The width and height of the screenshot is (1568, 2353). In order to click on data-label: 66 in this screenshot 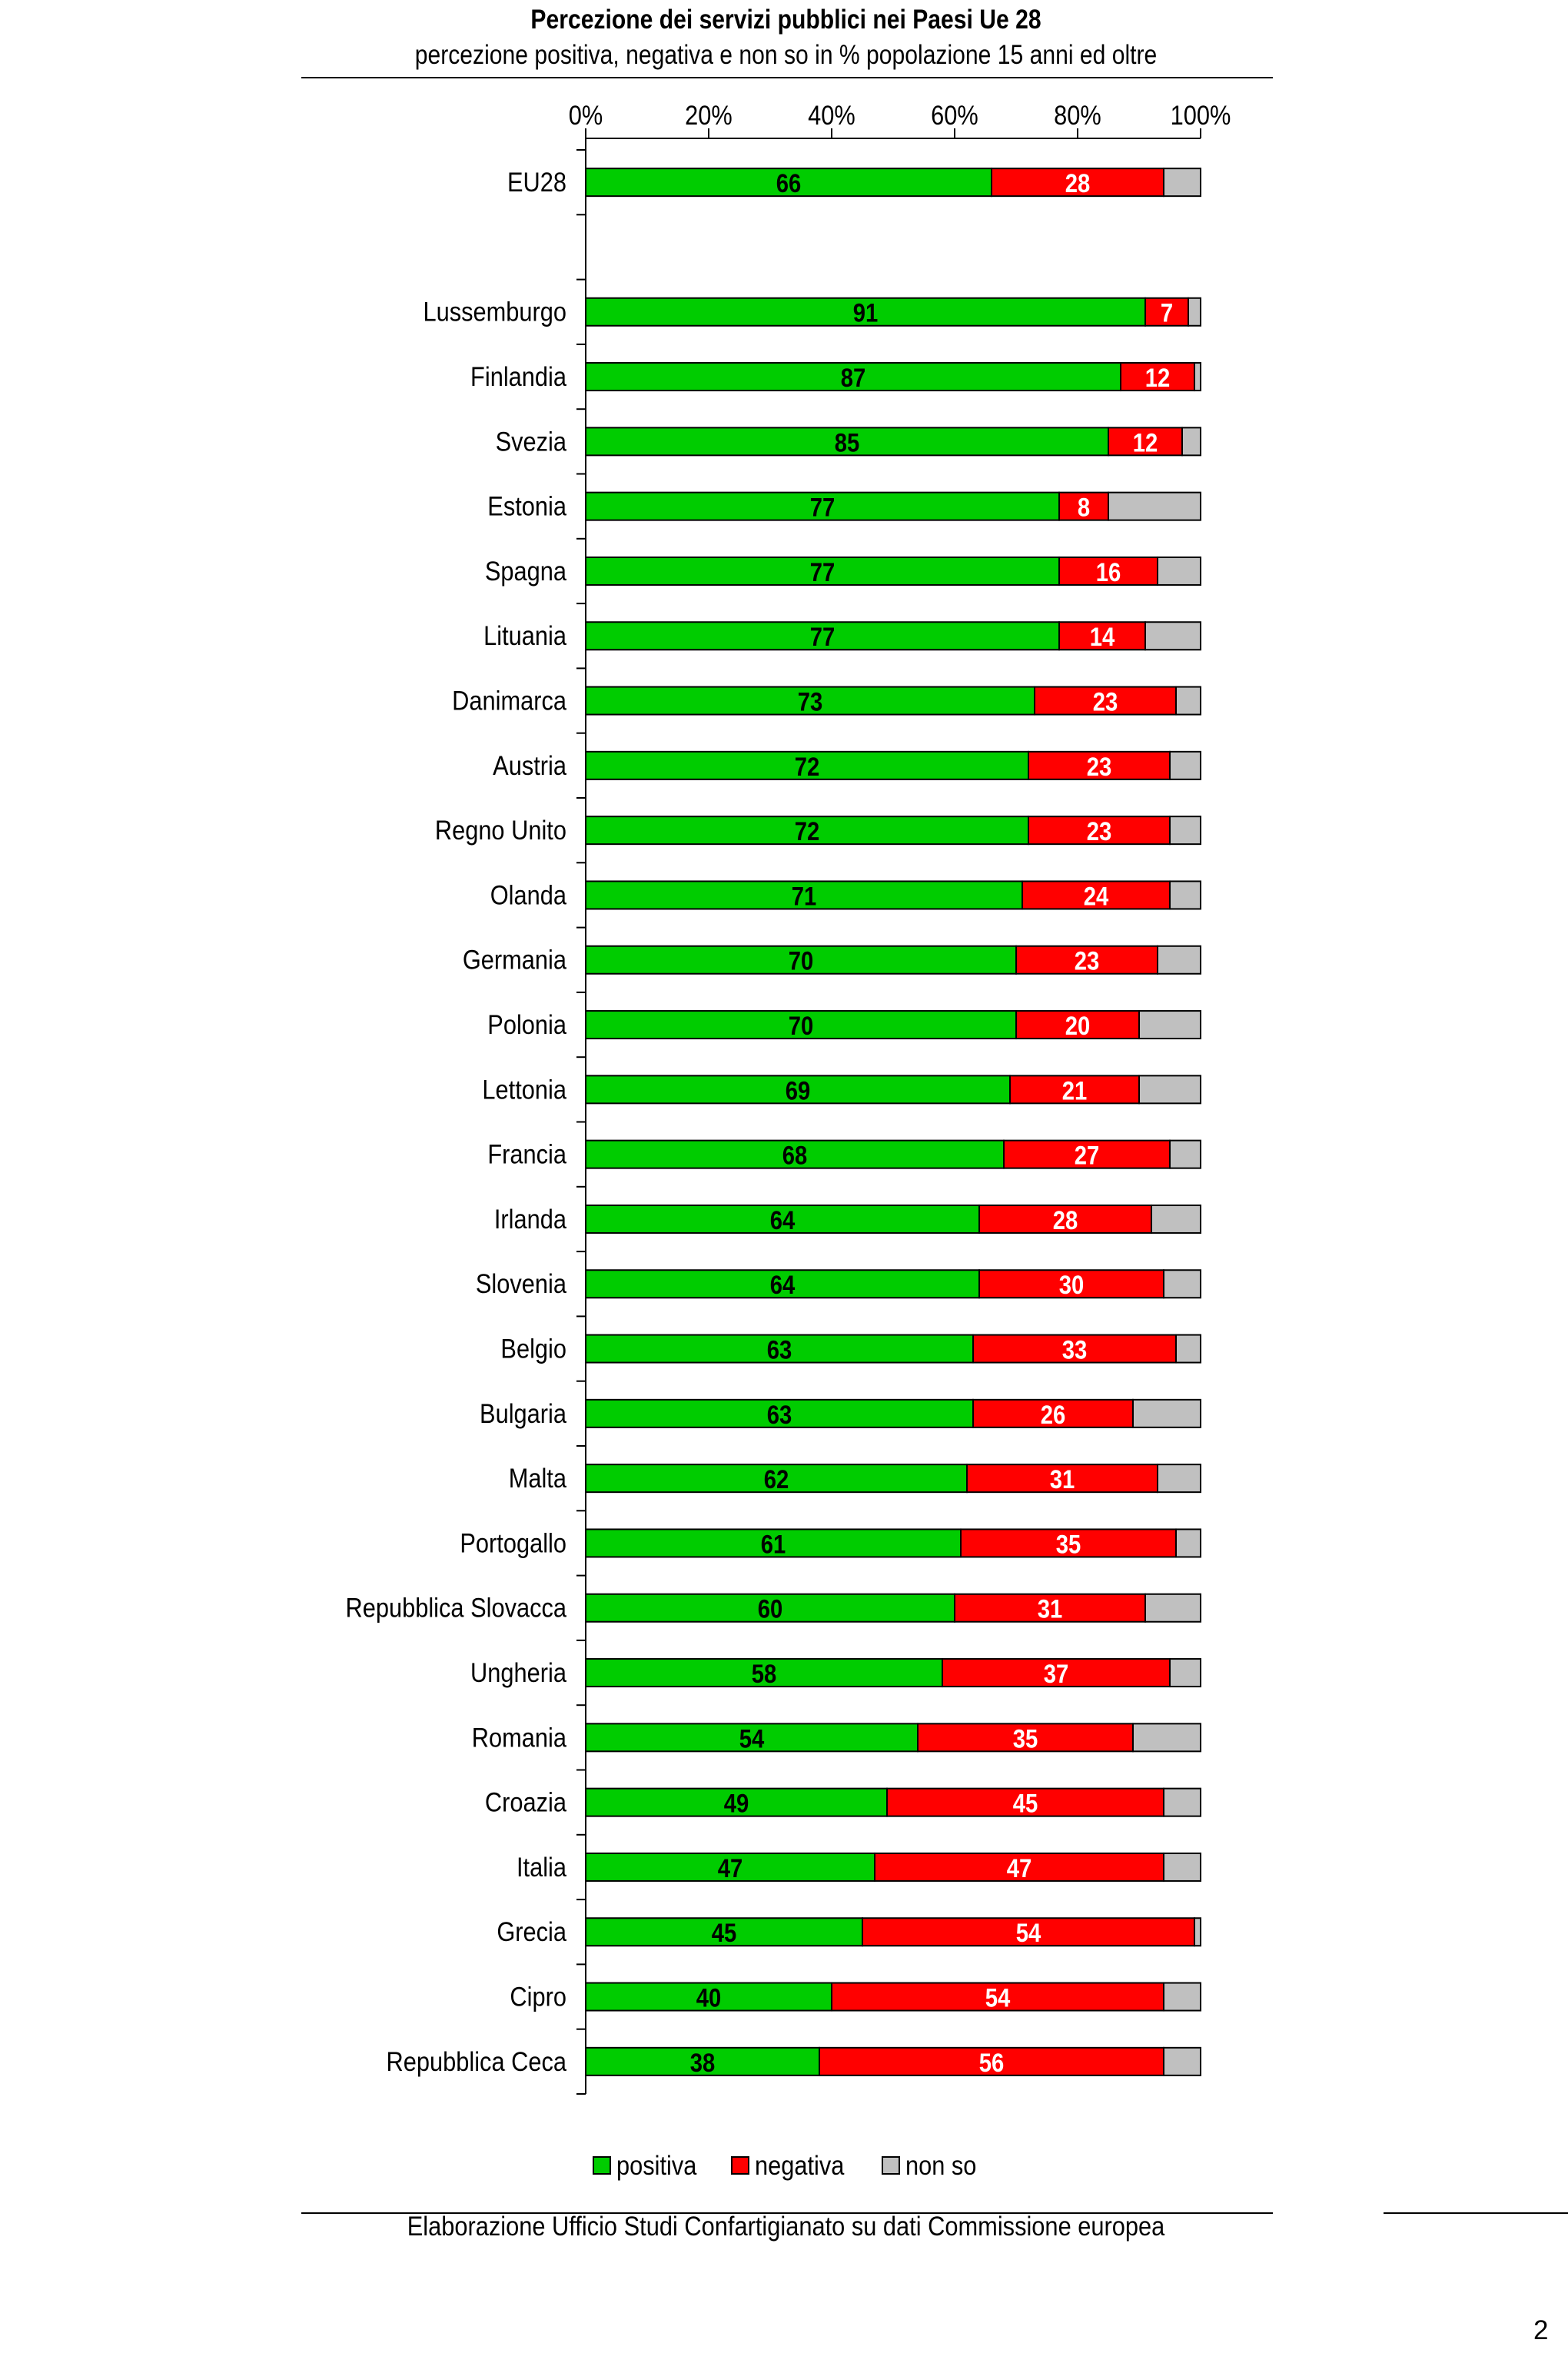, I will do `click(789, 183)`.